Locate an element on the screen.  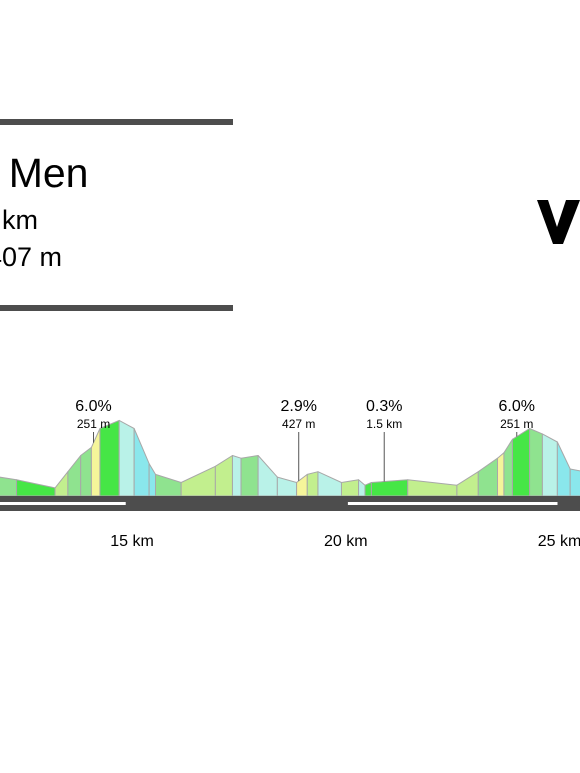
road-bar is located at coordinates (290, 503).